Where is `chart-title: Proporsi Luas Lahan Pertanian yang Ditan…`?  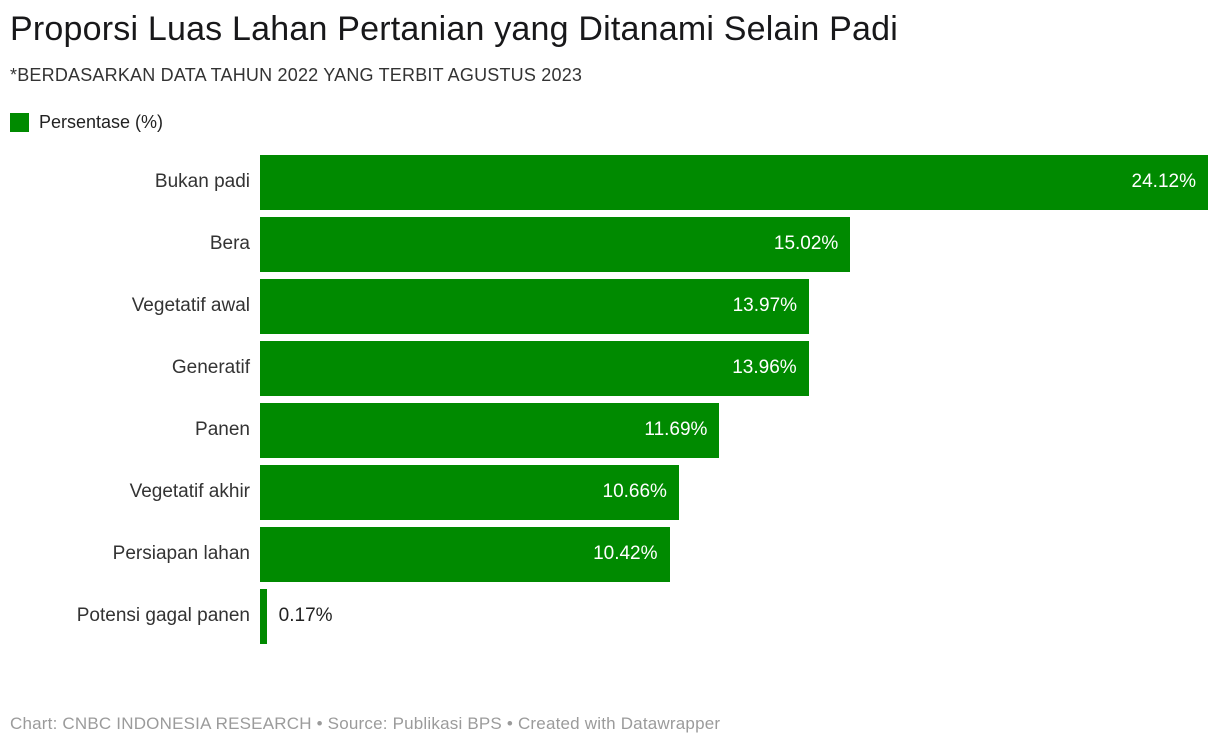
chart-title: Proporsi Luas Lahan Pertanian yang Ditan… is located at coordinates (454, 29).